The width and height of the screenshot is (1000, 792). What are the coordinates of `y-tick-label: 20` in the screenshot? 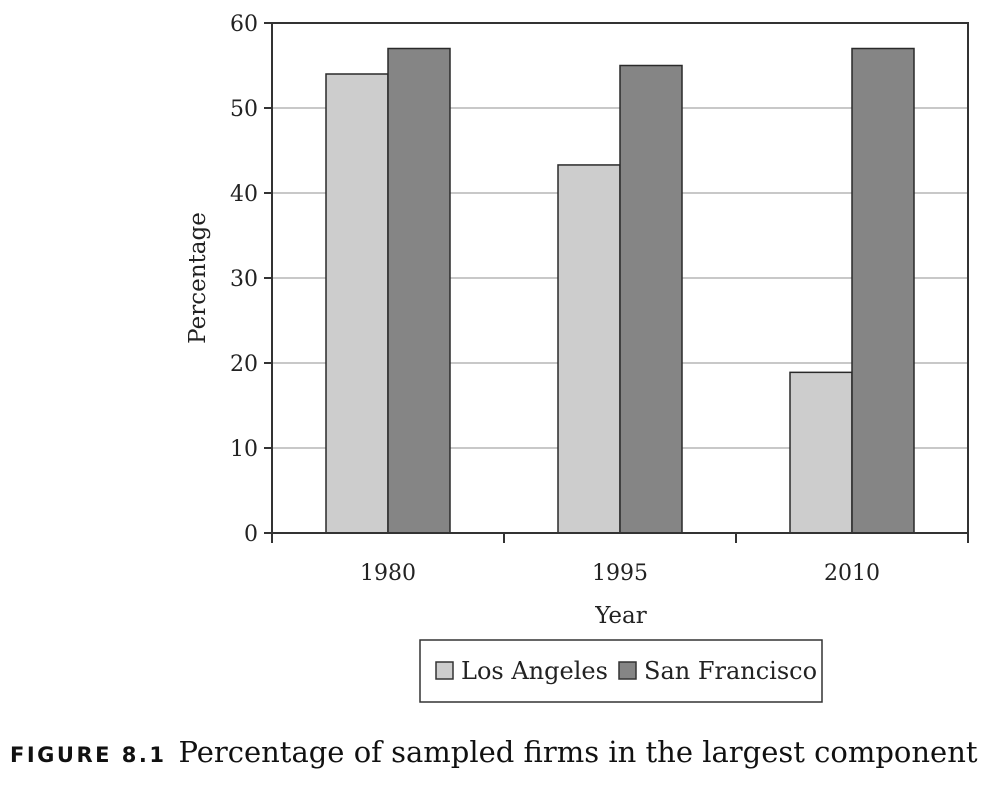 It's located at (244, 364).